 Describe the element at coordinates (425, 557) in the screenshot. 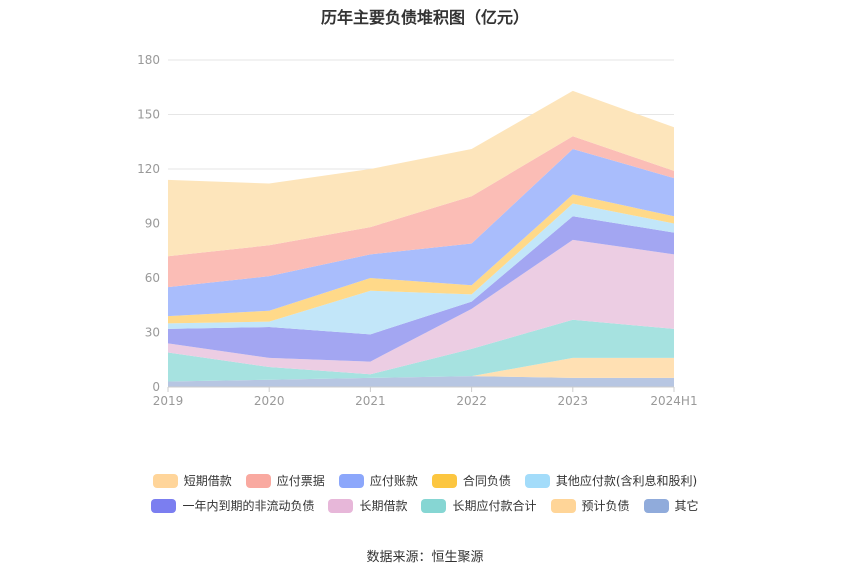

I see `data-source: 数据来源：恒生聚源` at that location.